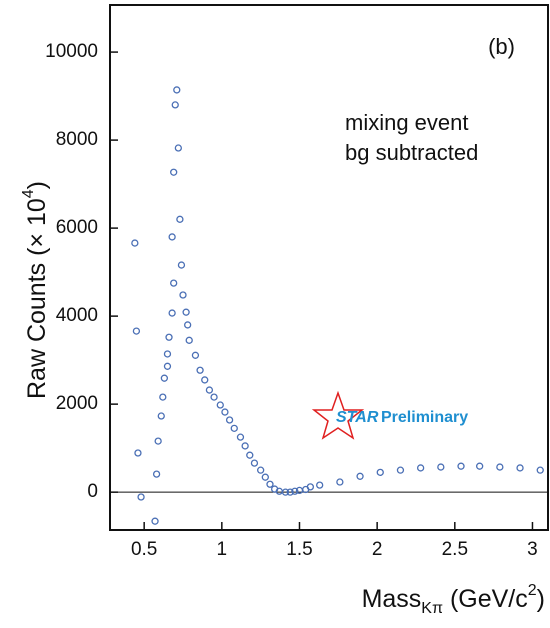  I want to click on y-tick-label: 2000, so click(77, 403).